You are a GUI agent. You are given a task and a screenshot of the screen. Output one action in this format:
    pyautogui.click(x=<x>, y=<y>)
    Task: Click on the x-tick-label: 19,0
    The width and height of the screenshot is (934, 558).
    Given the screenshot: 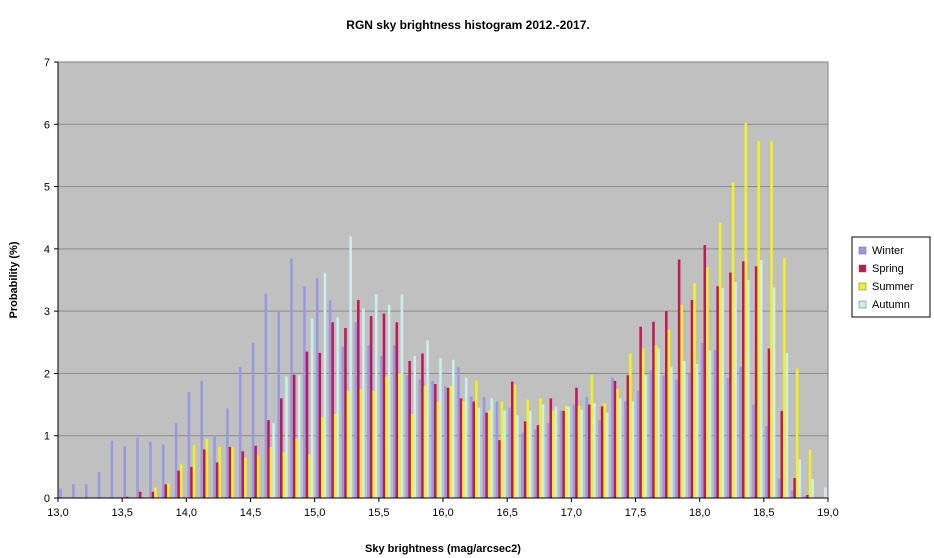 What is the action you would take?
    pyautogui.click(x=827, y=513)
    